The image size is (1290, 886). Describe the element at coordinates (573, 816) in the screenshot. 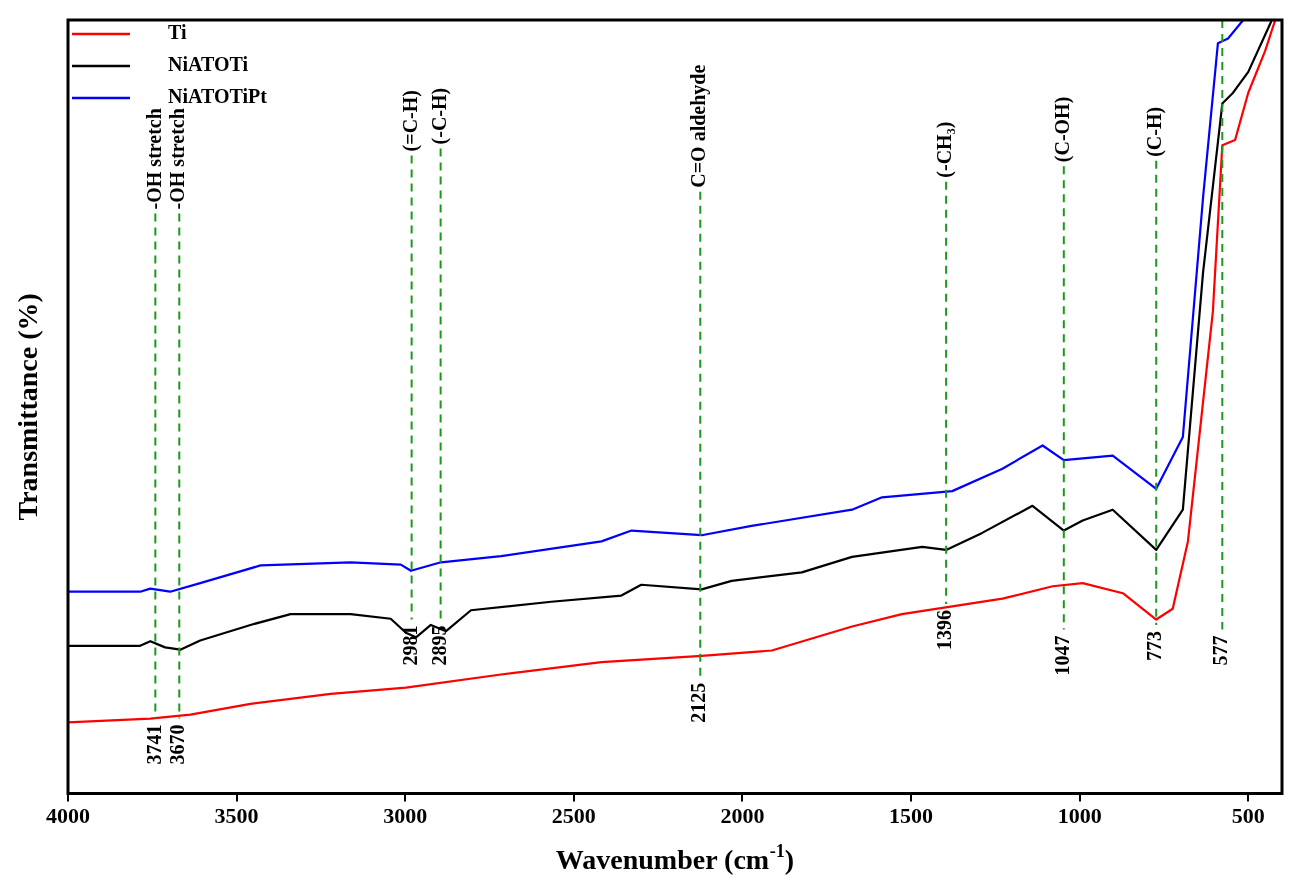

I see `x-tick-label: 2500` at that location.